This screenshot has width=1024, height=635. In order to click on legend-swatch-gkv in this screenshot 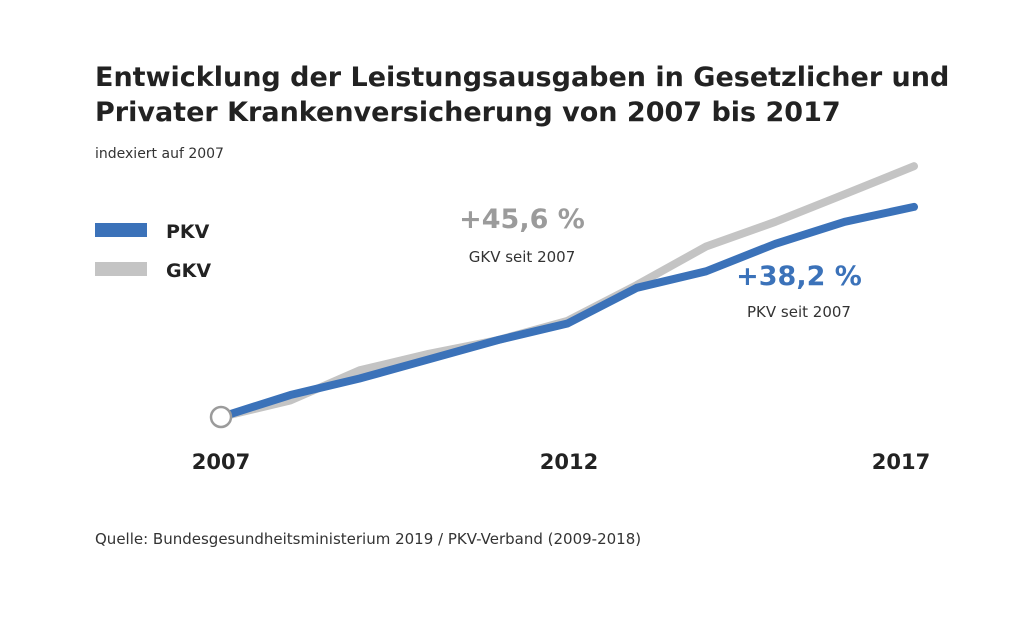, I will do `click(121, 269)`.